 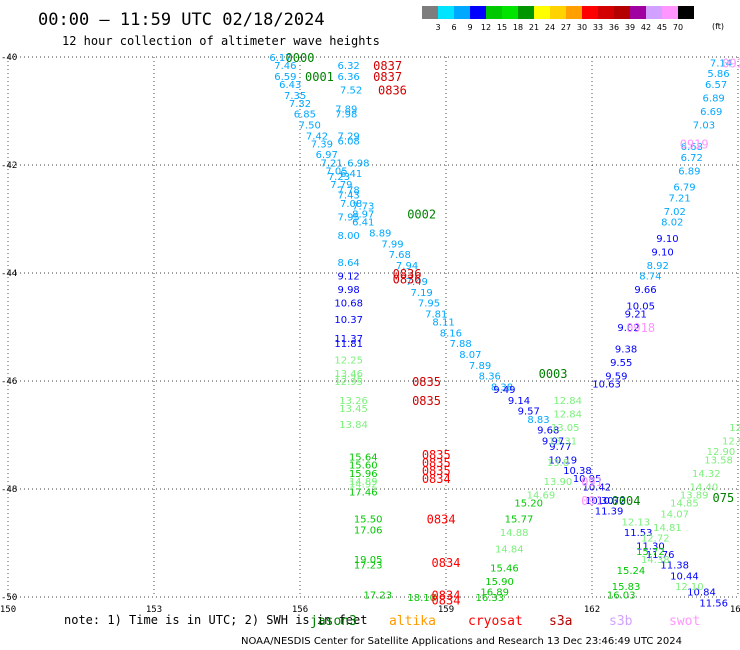 What do you see at coordinates (716, 85) in the screenshot?
I see `wave-height-value: 6.57` at bounding box center [716, 85].